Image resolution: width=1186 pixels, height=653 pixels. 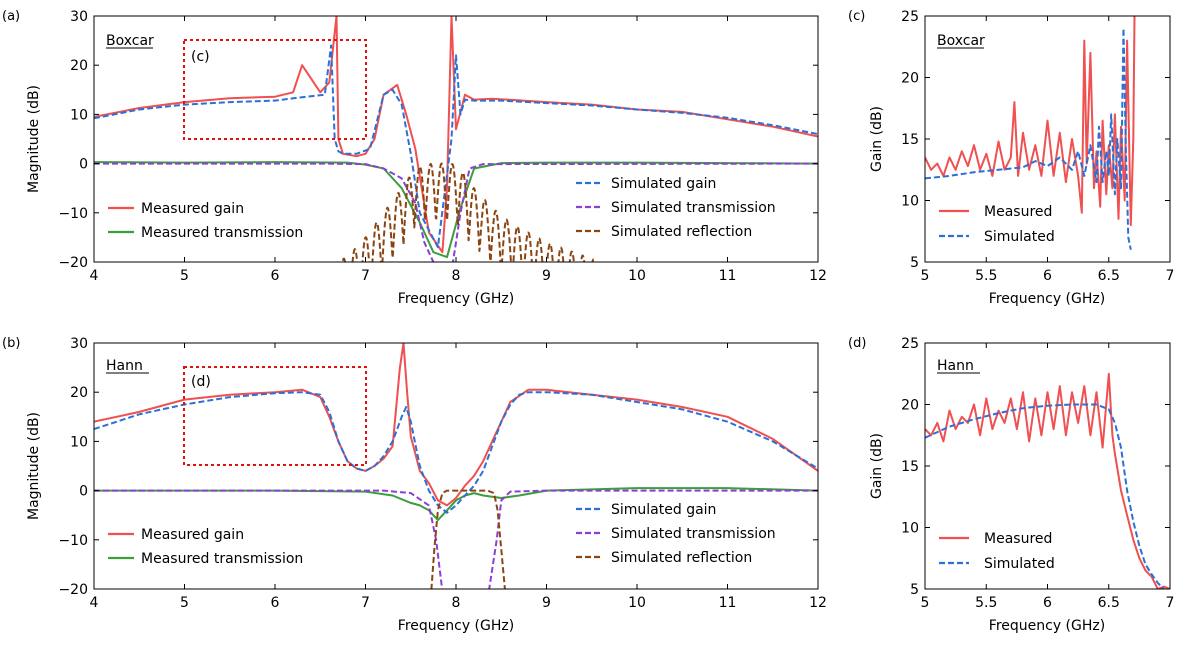 I want to click on panel-label: (d), so click(x=857, y=343).